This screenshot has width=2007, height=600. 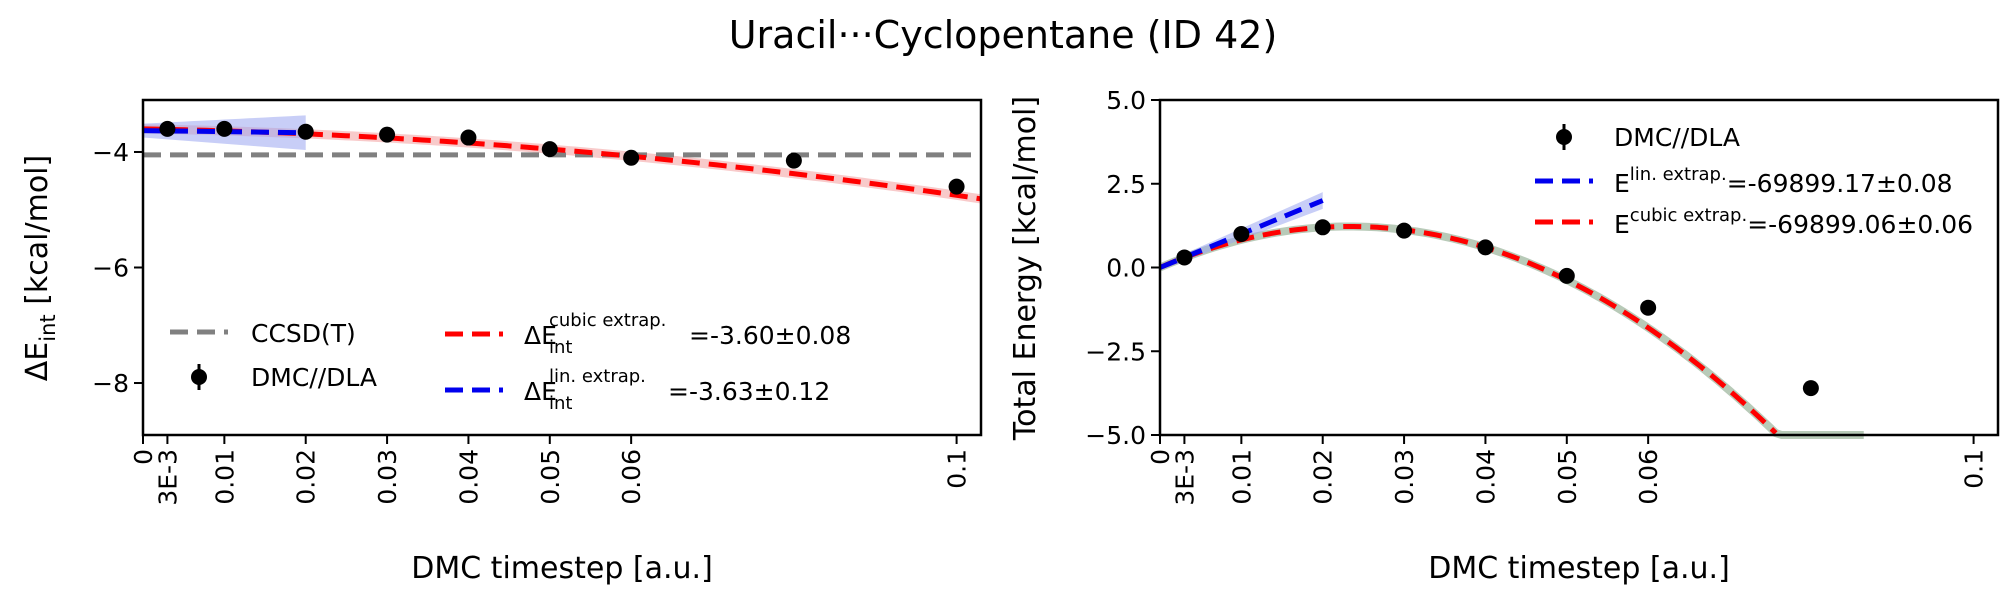 I want to click on left-x-axis-label: DMC timestep [a.u.], so click(x=562, y=568).